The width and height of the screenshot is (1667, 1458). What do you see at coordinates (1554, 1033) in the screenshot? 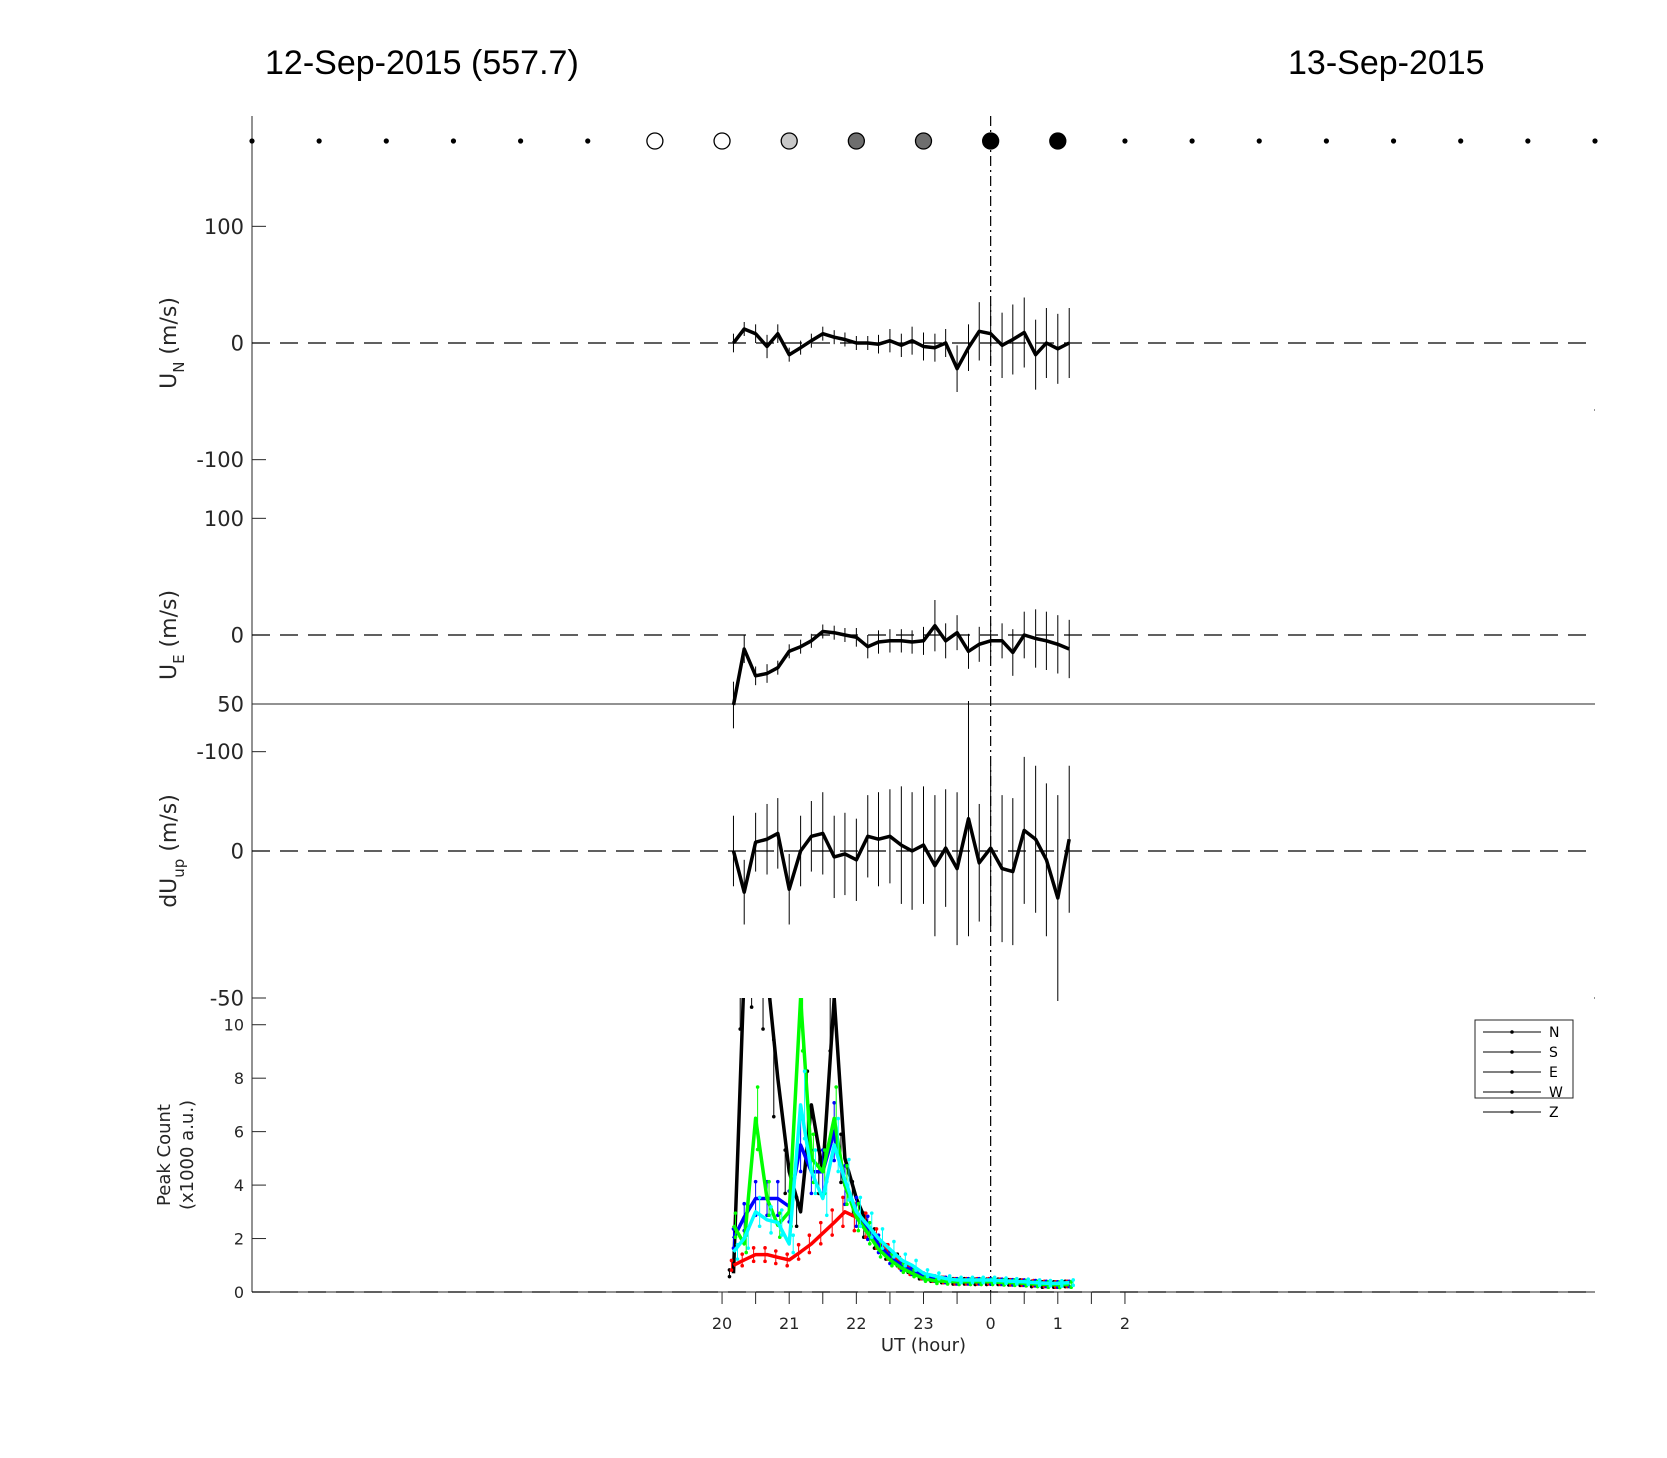
I see `legend-label: N` at bounding box center [1554, 1033].